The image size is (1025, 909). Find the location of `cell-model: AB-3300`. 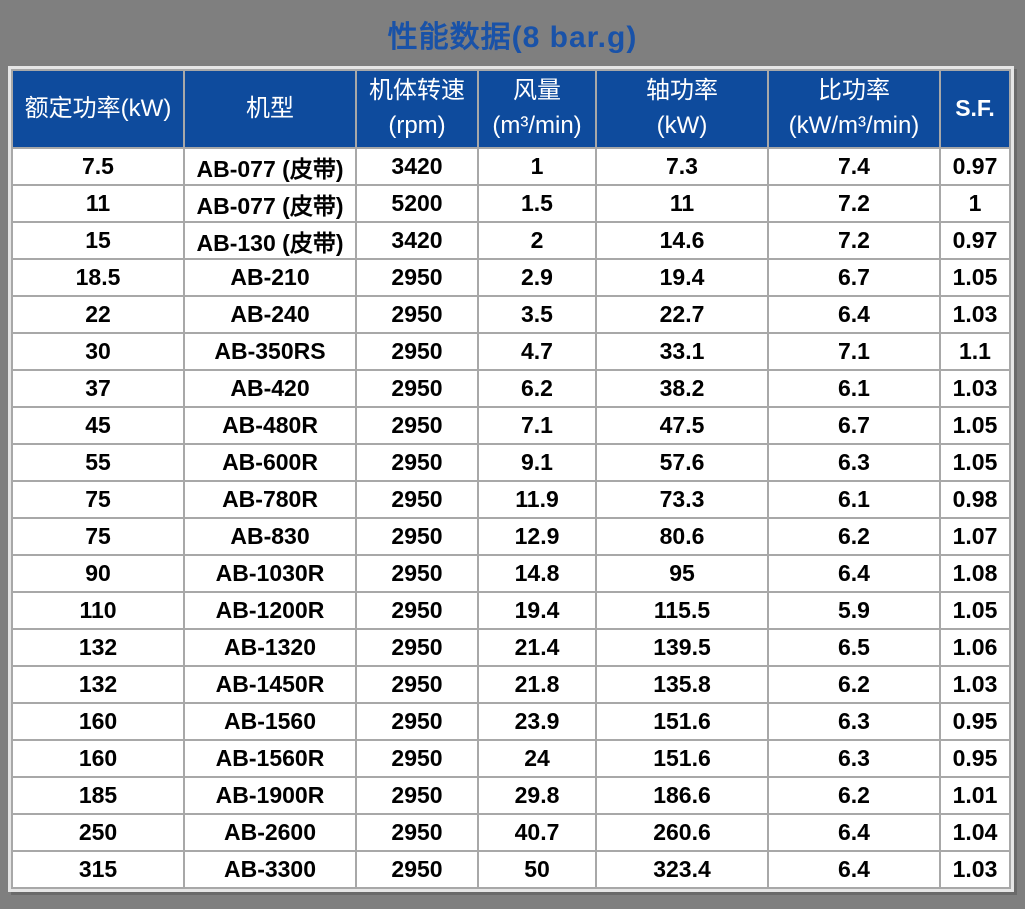

cell-model: AB-3300 is located at coordinates (270, 869).